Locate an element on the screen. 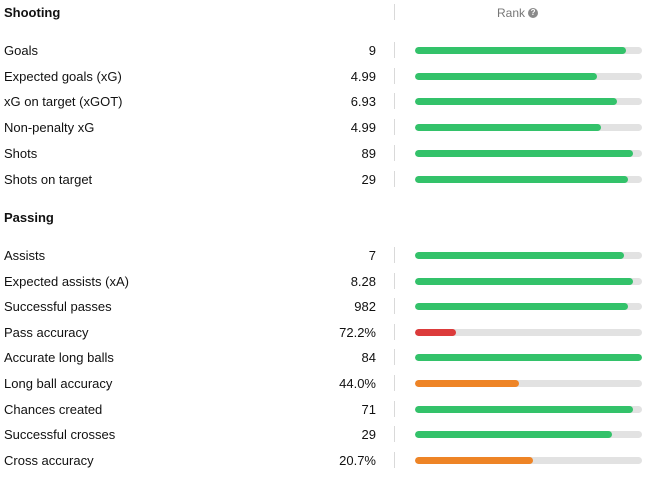 The height and width of the screenshot is (477, 653). question-circle-icon: ? is located at coordinates (533, 13).